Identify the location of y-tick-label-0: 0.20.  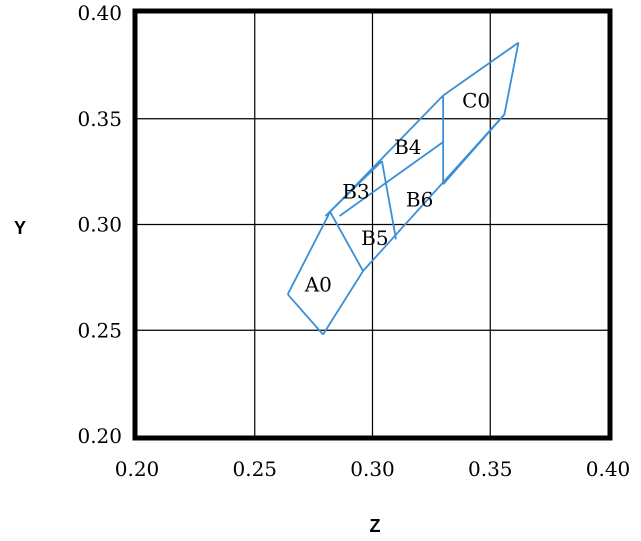
(99, 436).